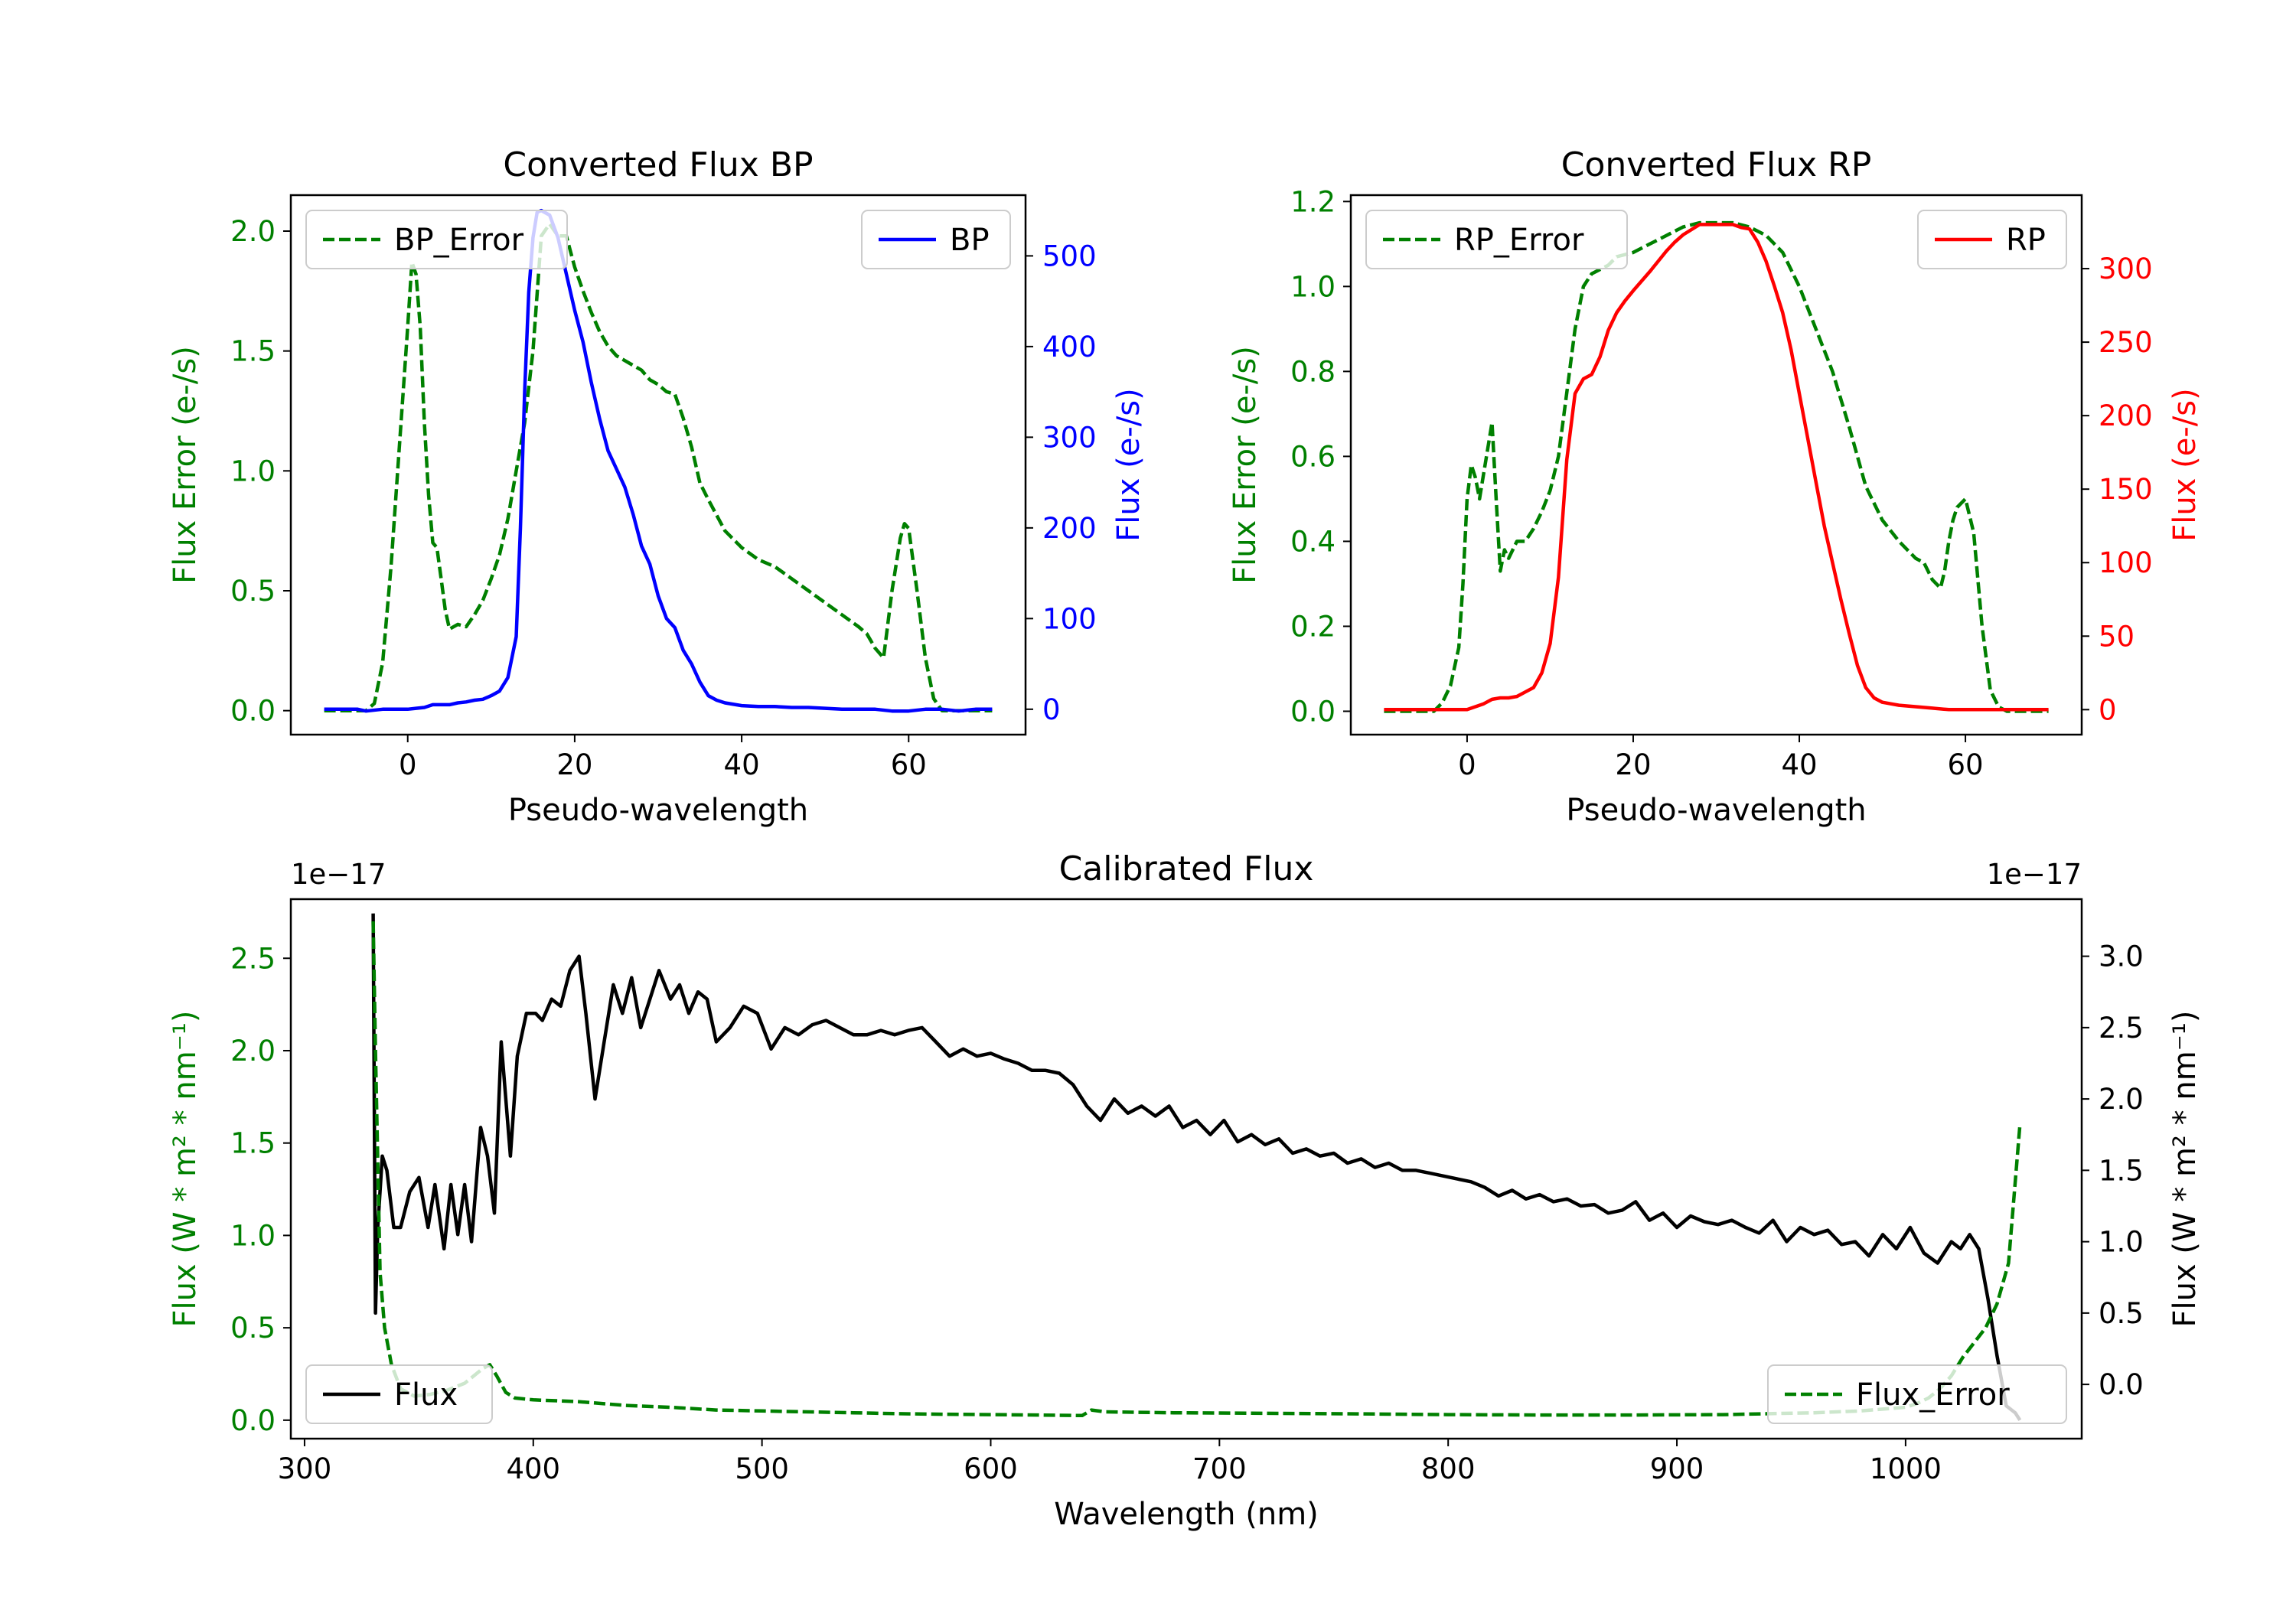  Describe the element at coordinates (1186, 868) in the screenshot. I see `subplot-title: Calibrated Flux` at that location.